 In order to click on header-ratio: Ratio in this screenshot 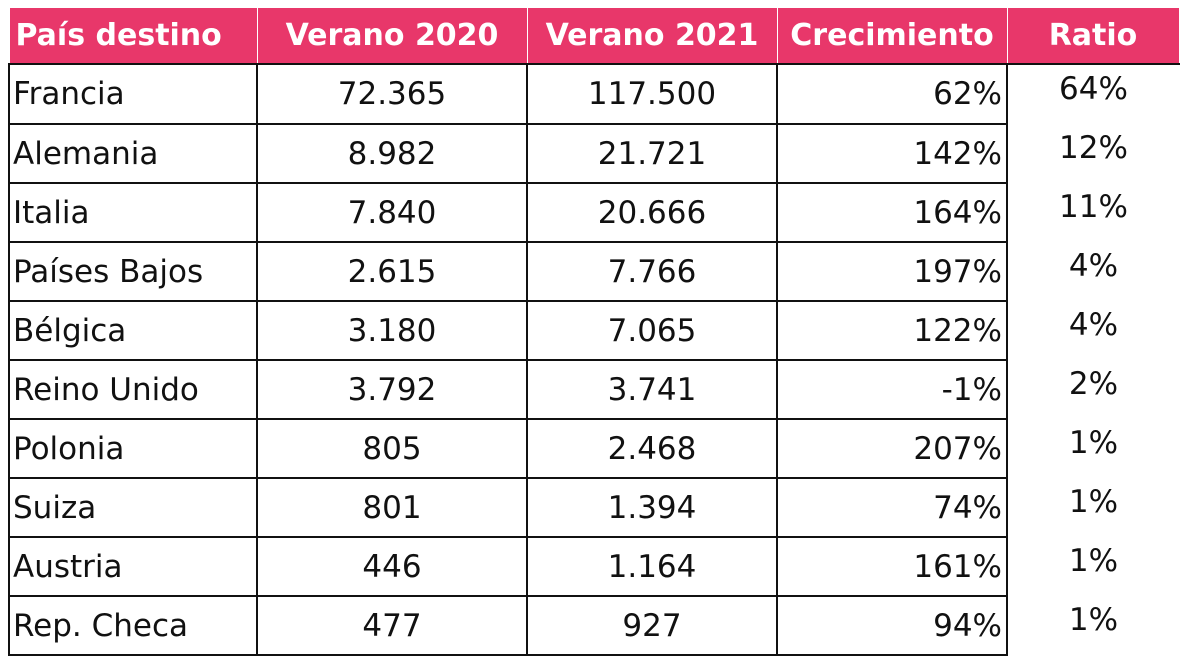, I will do `click(1093, 36)`.